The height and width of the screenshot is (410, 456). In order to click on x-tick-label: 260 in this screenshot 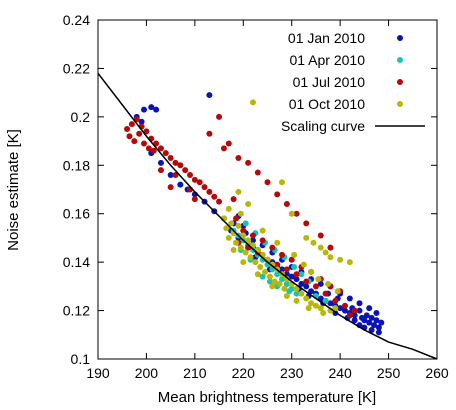, I will do `click(437, 373)`.